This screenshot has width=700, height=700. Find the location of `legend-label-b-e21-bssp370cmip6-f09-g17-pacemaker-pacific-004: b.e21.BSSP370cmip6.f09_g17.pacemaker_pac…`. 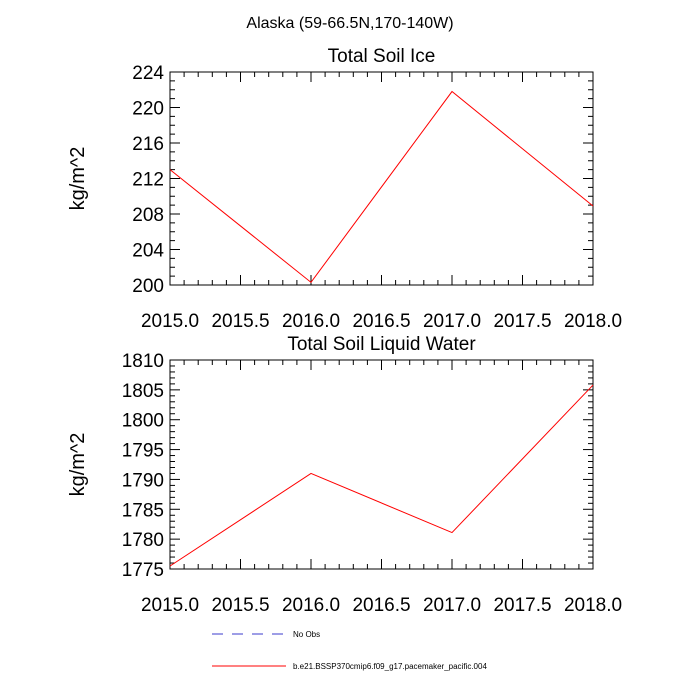

legend-label-b-e21-bssp370cmip6-f09-g17-pacemaker-pacific-004: b.e21.BSSP370cmip6.f09_g17.pacemaker_pac… is located at coordinates (390, 666).